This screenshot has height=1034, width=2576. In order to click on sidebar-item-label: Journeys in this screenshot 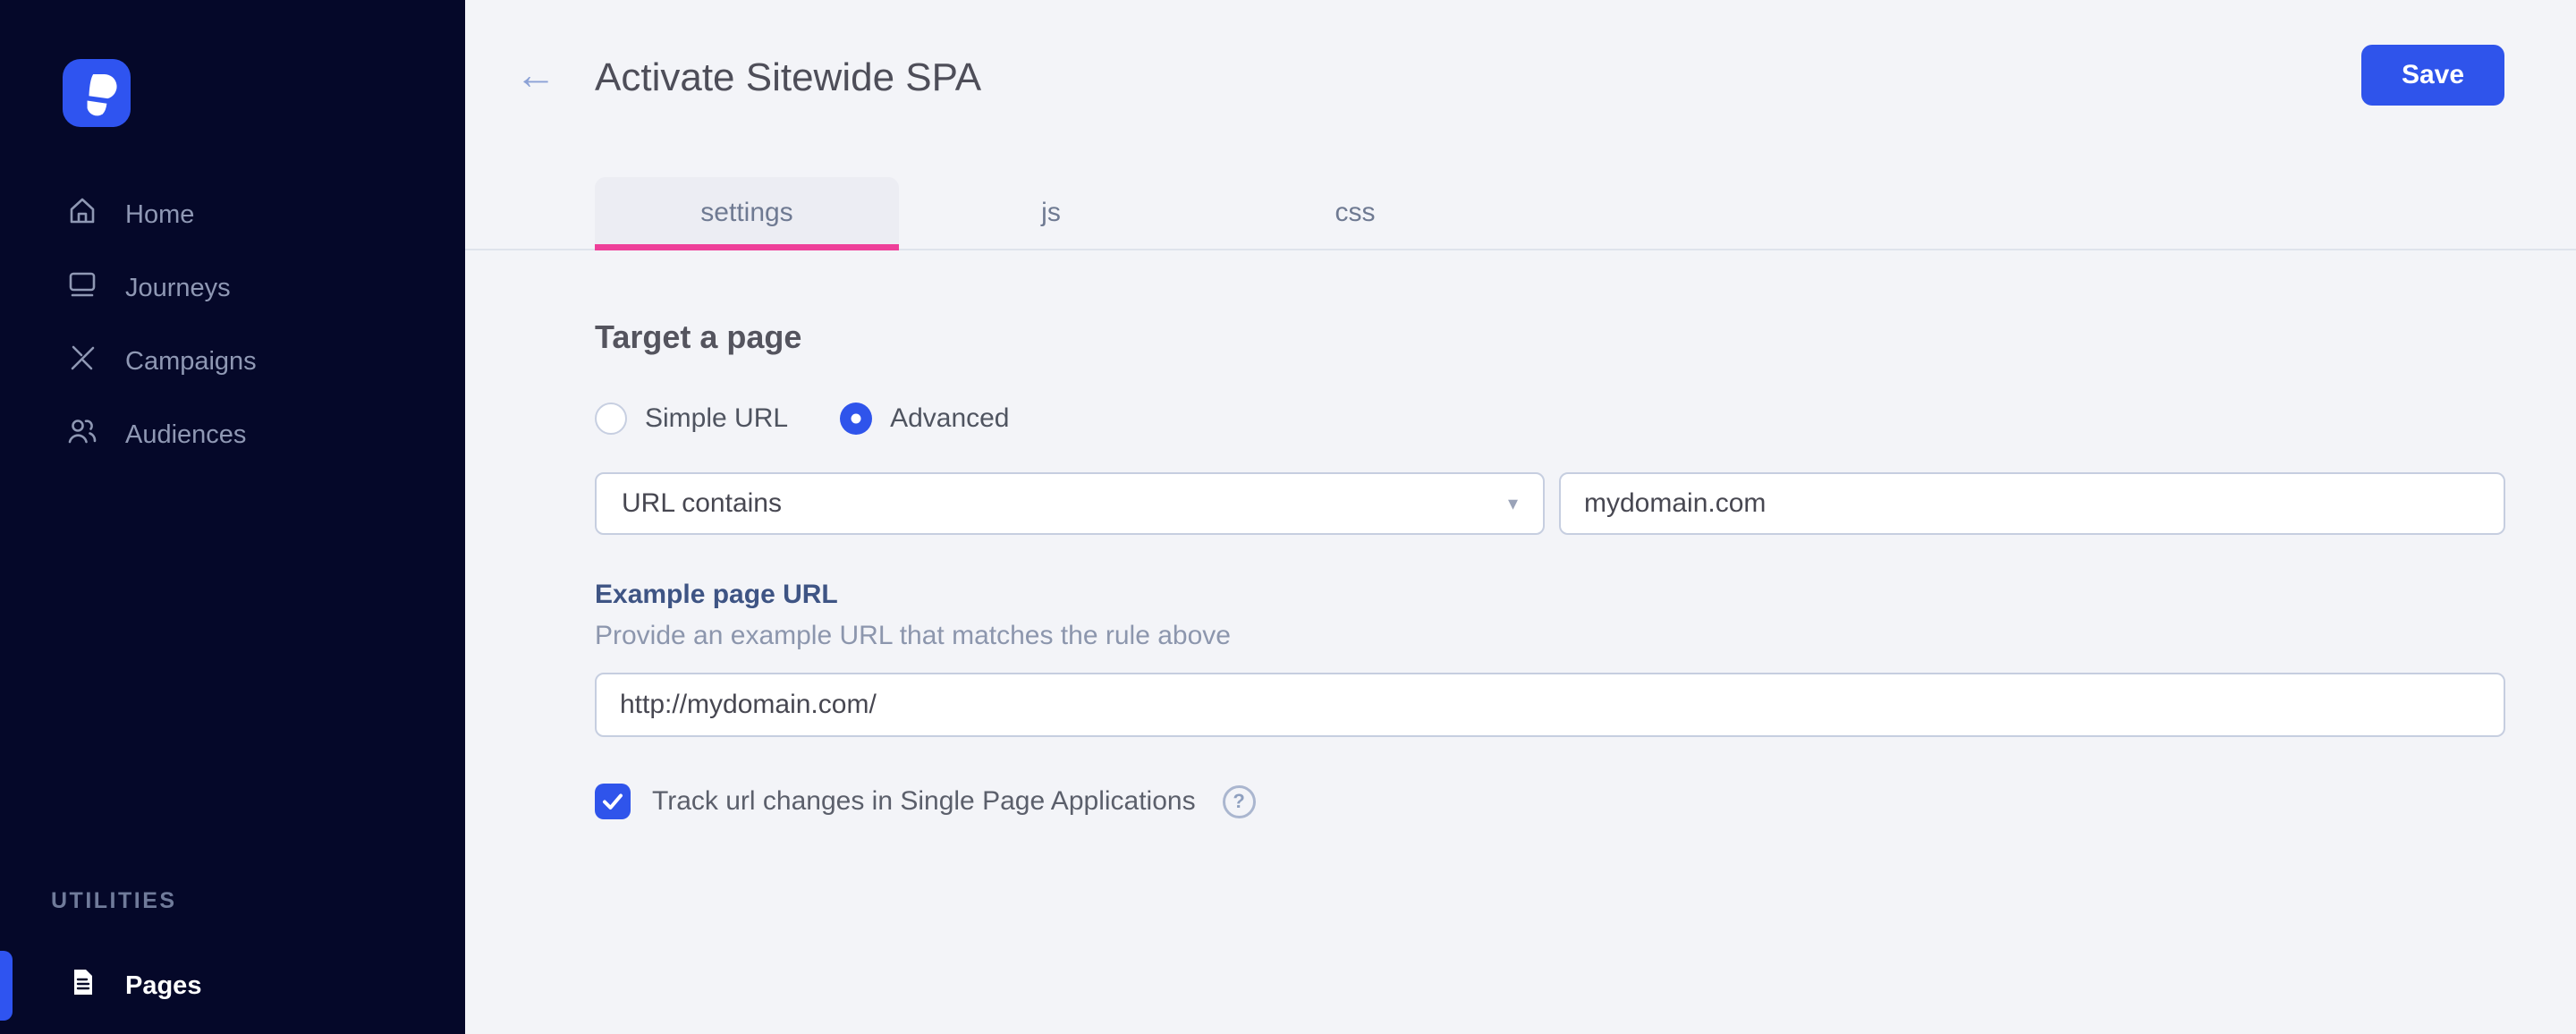, I will do `click(178, 288)`.